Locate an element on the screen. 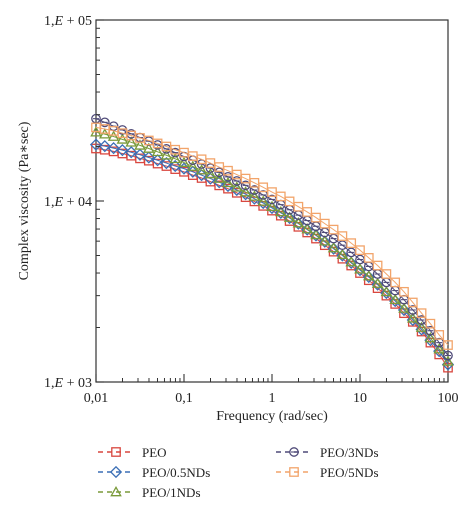 Image resolution: width=474 pixels, height=520 pixels. legend-item: PEO/1NDs is located at coordinates (149, 492).